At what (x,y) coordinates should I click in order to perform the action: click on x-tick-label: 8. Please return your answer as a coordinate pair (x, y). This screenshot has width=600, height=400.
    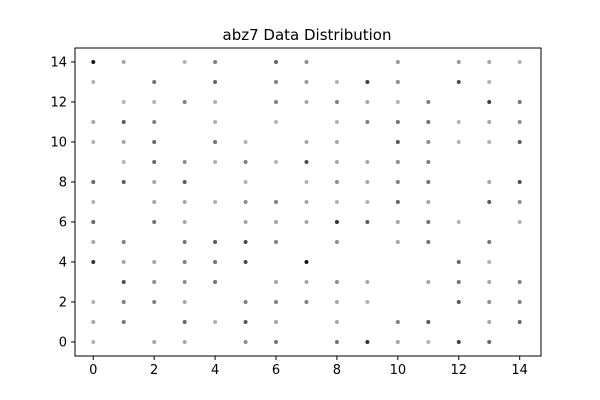
    Looking at the image, I should click on (337, 370).